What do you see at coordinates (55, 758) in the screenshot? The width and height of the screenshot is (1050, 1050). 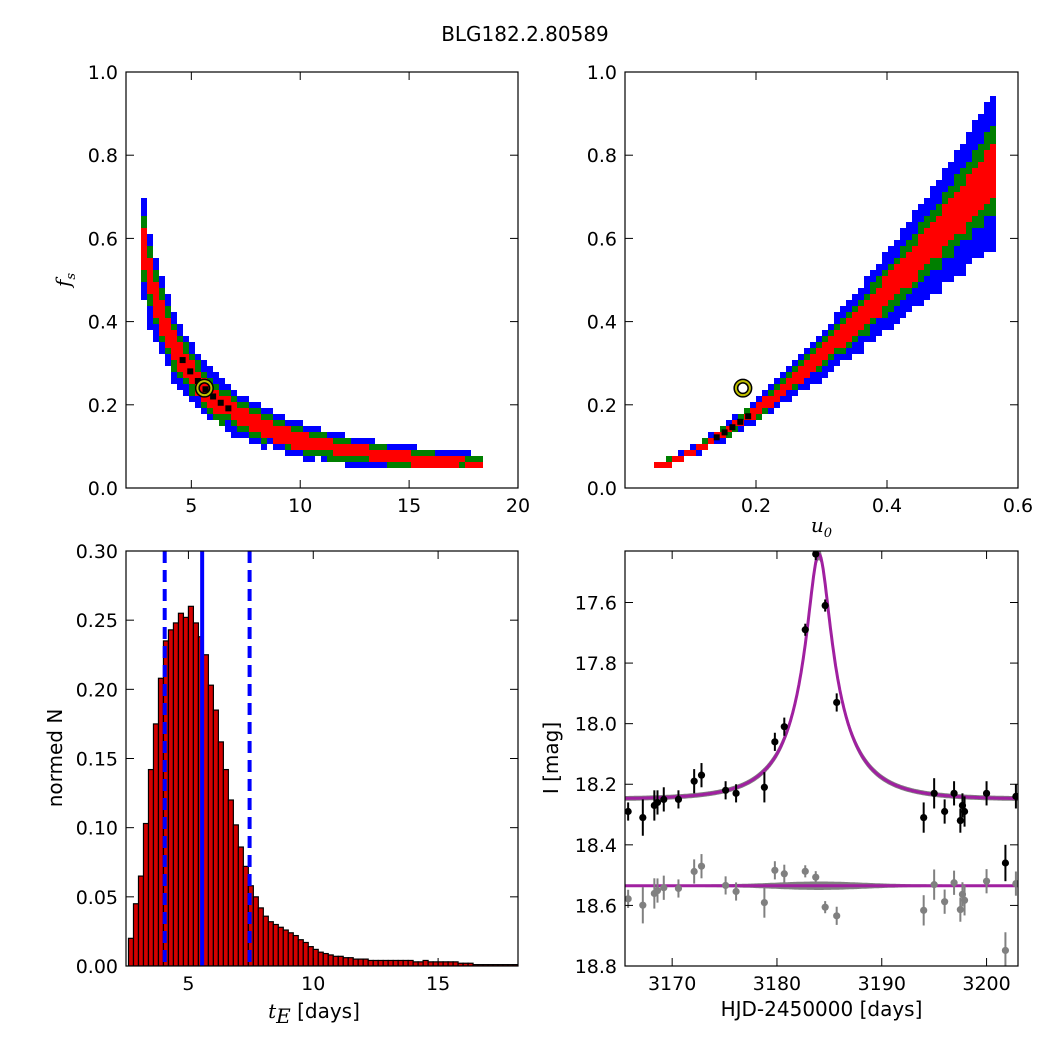 I see `y-axis-label: normed N` at bounding box center [55, 758].